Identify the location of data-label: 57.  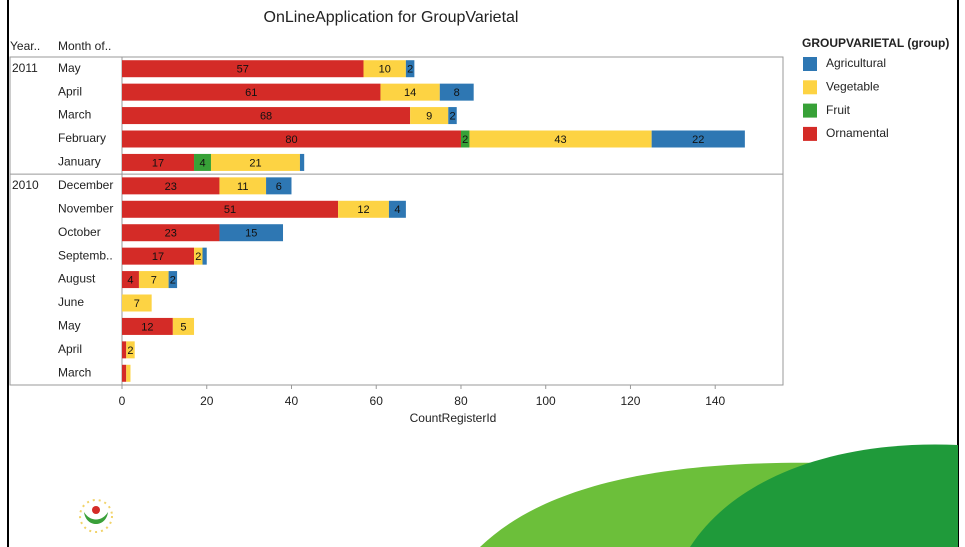
(243, 70).